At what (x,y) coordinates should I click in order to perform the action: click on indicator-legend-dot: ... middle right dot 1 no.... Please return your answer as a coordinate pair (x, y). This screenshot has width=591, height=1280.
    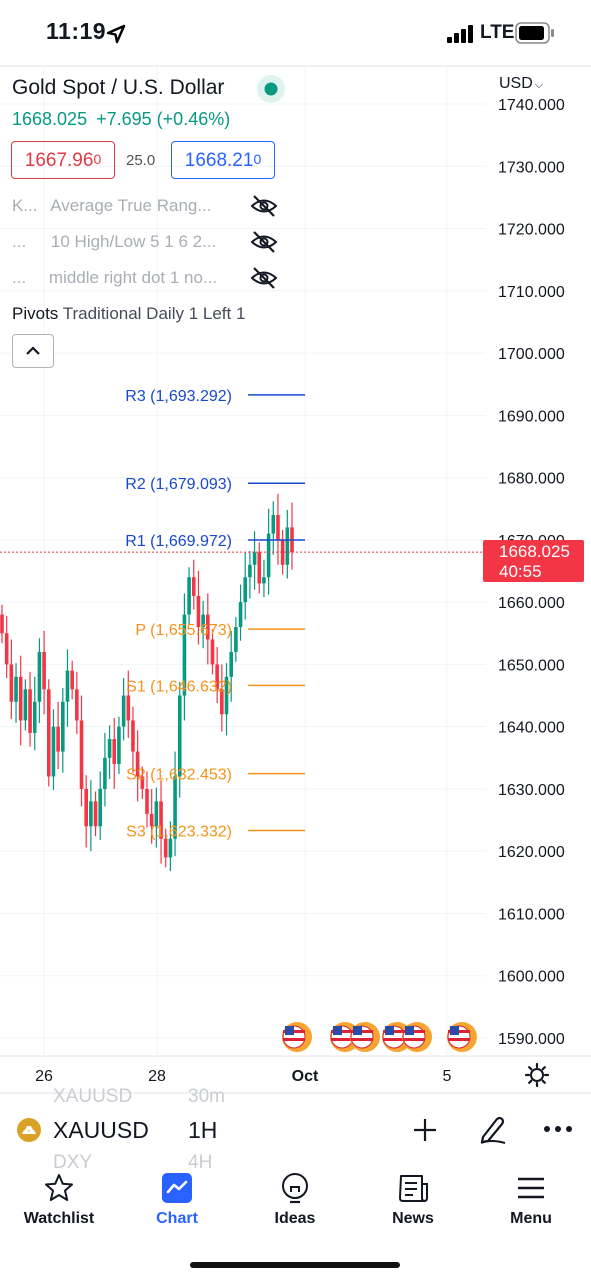
    Looking at the image, I should click on (114, 278).